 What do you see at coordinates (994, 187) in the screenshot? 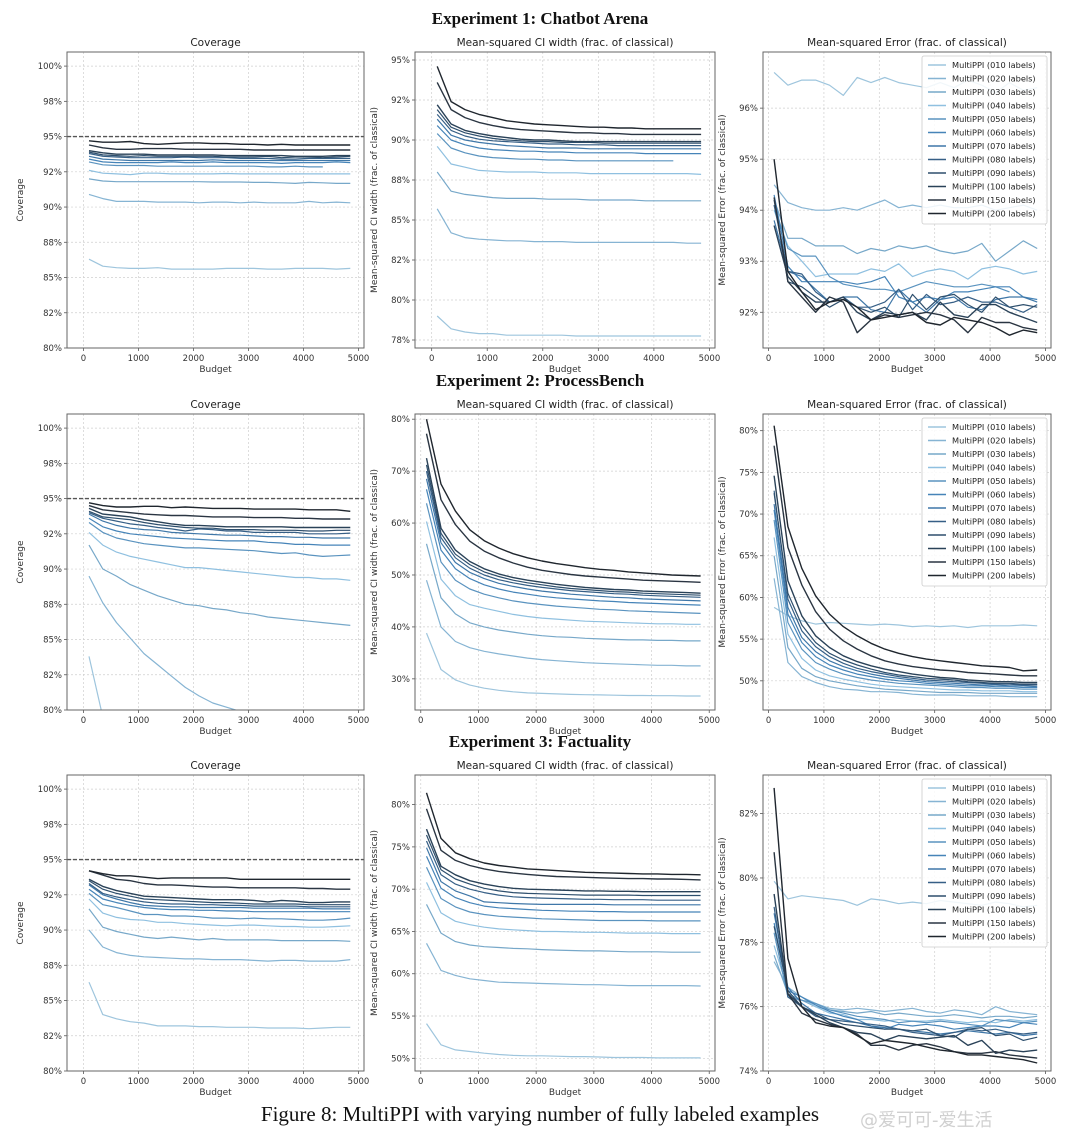
I see `legend-label: MultiPPI (100 labels)` at bounding box center [994, 187].